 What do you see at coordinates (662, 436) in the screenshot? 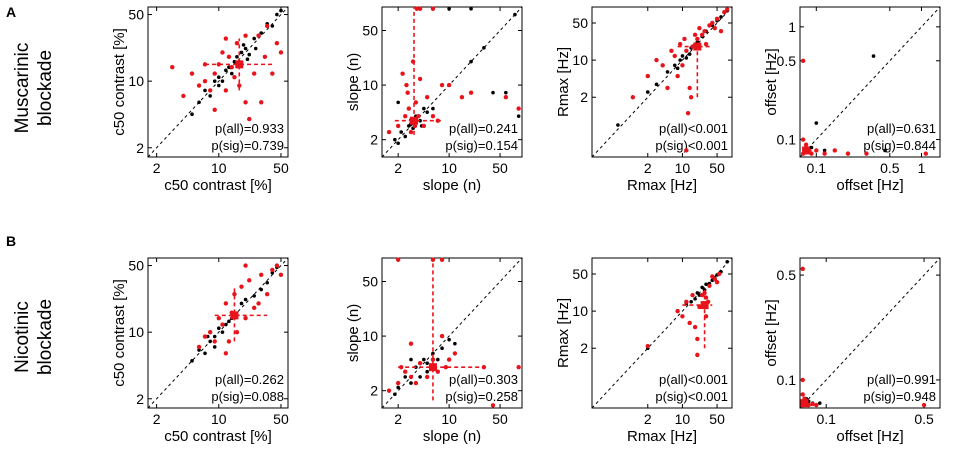
I see `plot-1-2-xlabel: Rmax [Hz]` at bounding box center [662, 436].